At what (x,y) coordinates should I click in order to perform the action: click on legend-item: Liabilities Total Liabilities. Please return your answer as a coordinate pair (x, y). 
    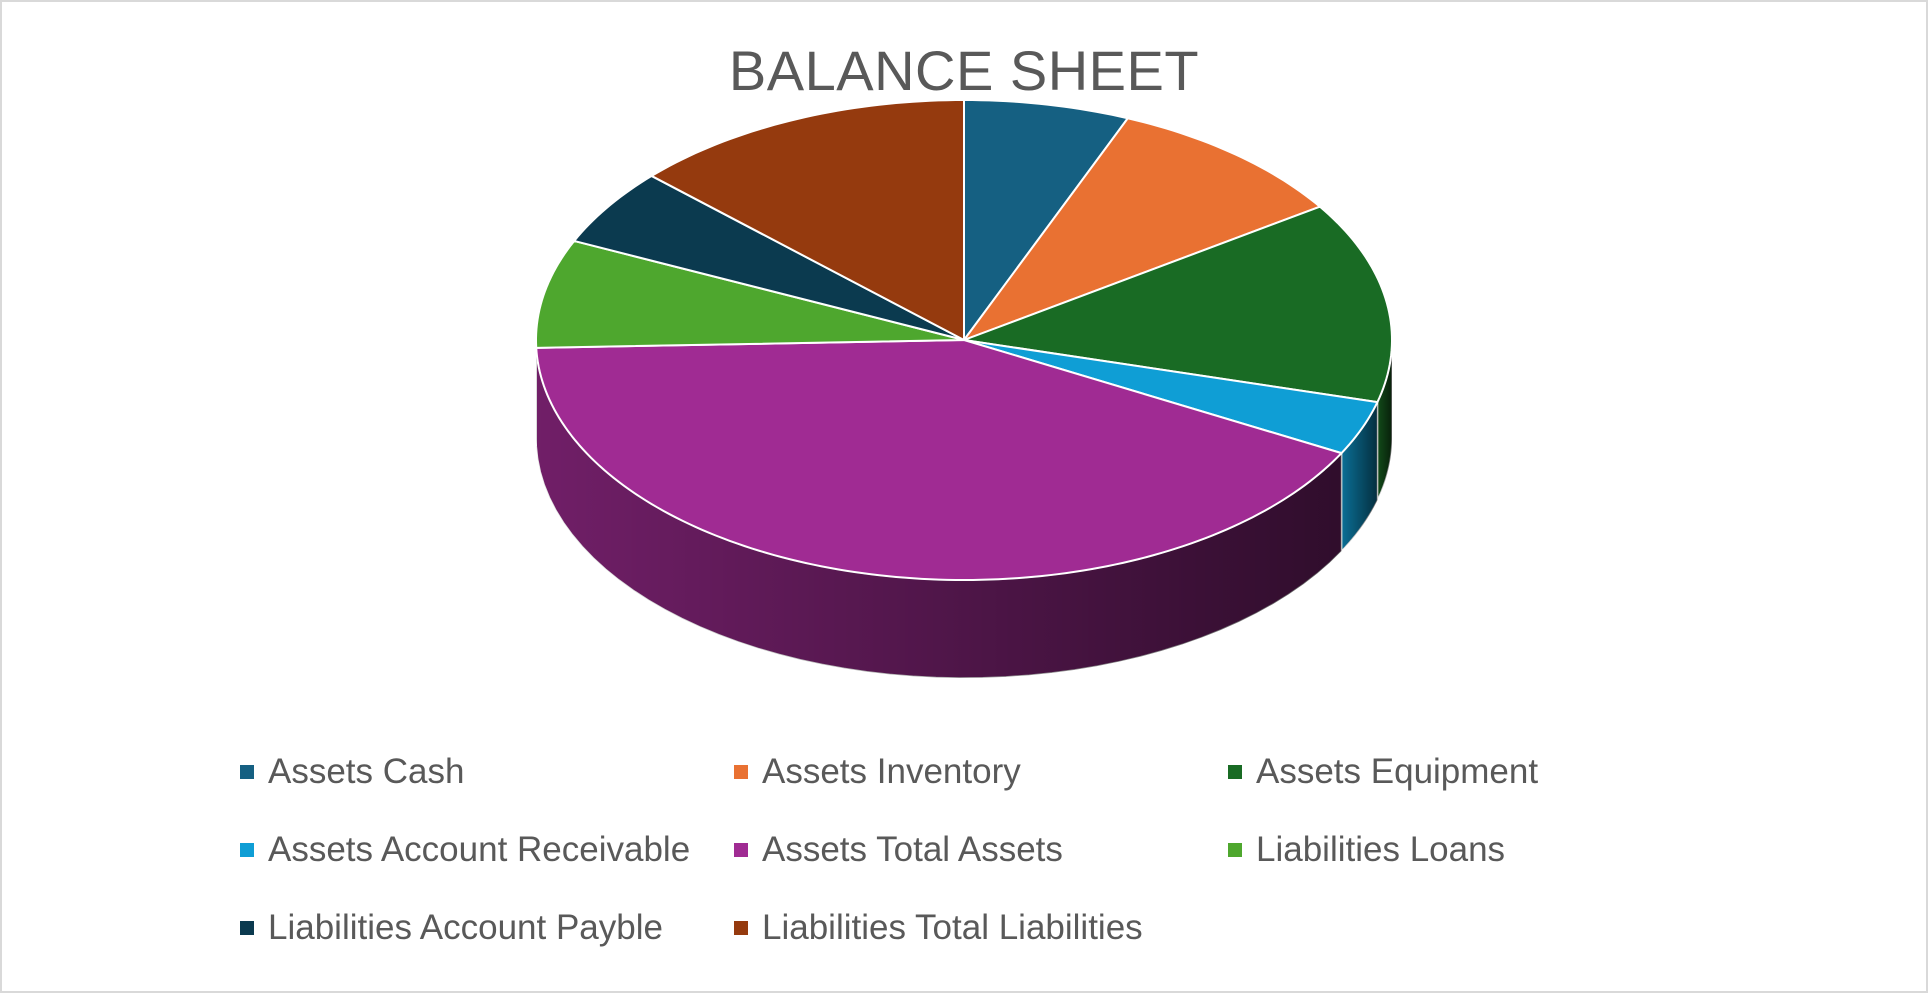
    Looking at the image, I should click on (981, 928).